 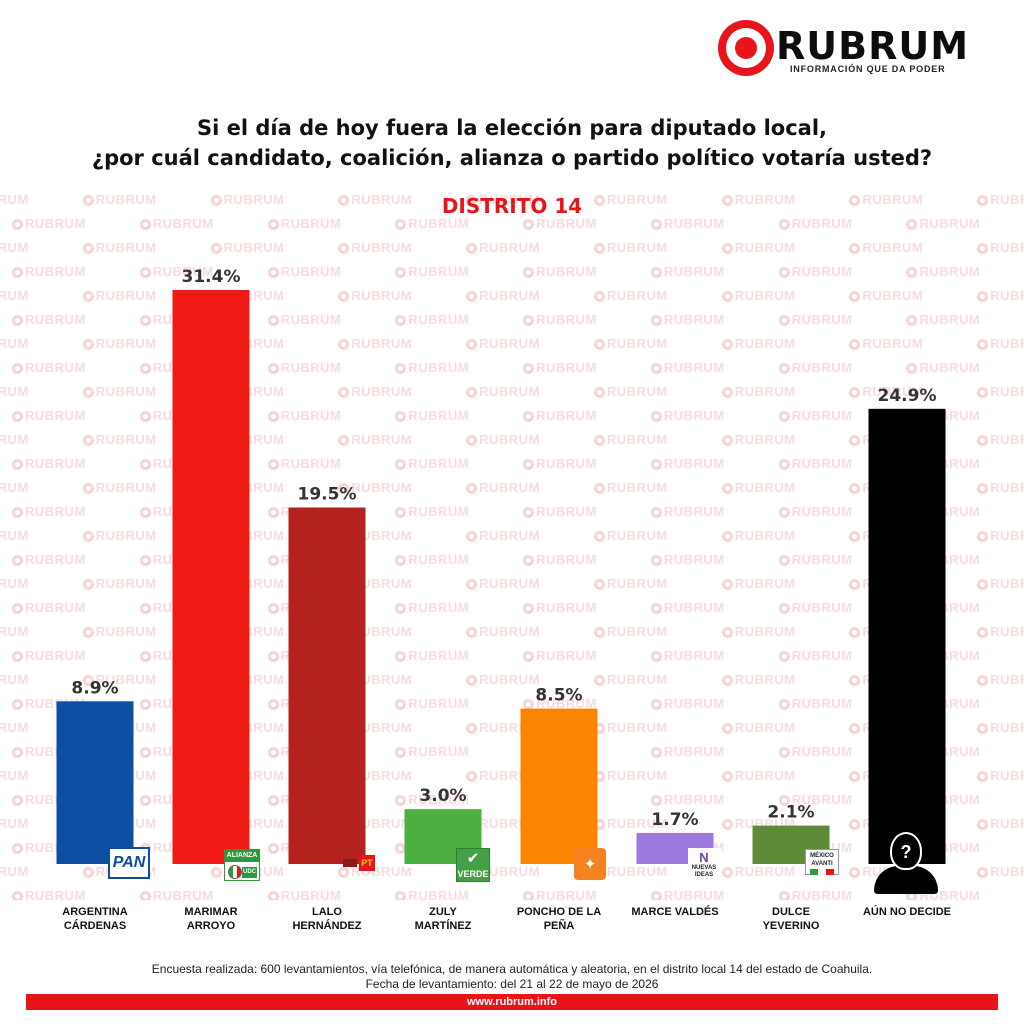 What do you see at coordinates (790, 813) in the screenshot?
I see `bar-value-label: 2.1%` at bounding box center [790, 813].